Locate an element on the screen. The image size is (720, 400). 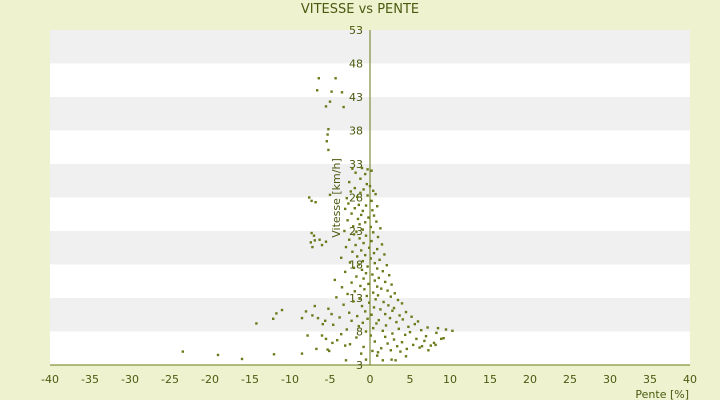
x-tick-label: -30 is located at coordinates (130, 379).